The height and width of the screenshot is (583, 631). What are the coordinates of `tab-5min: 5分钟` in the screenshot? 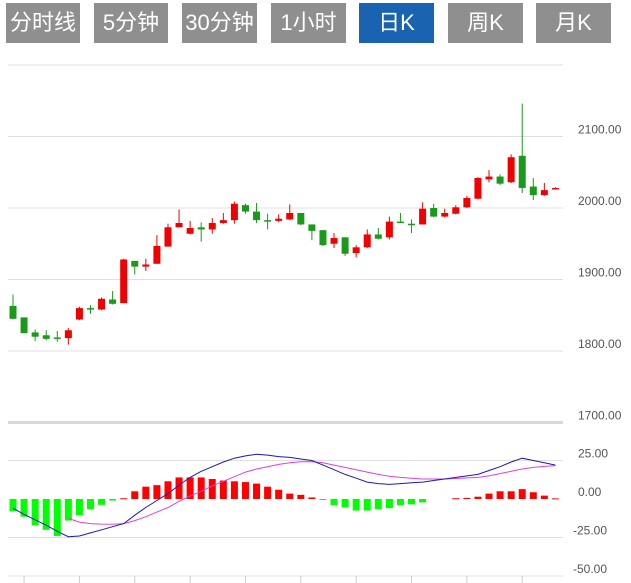 It's located at (131, 23).